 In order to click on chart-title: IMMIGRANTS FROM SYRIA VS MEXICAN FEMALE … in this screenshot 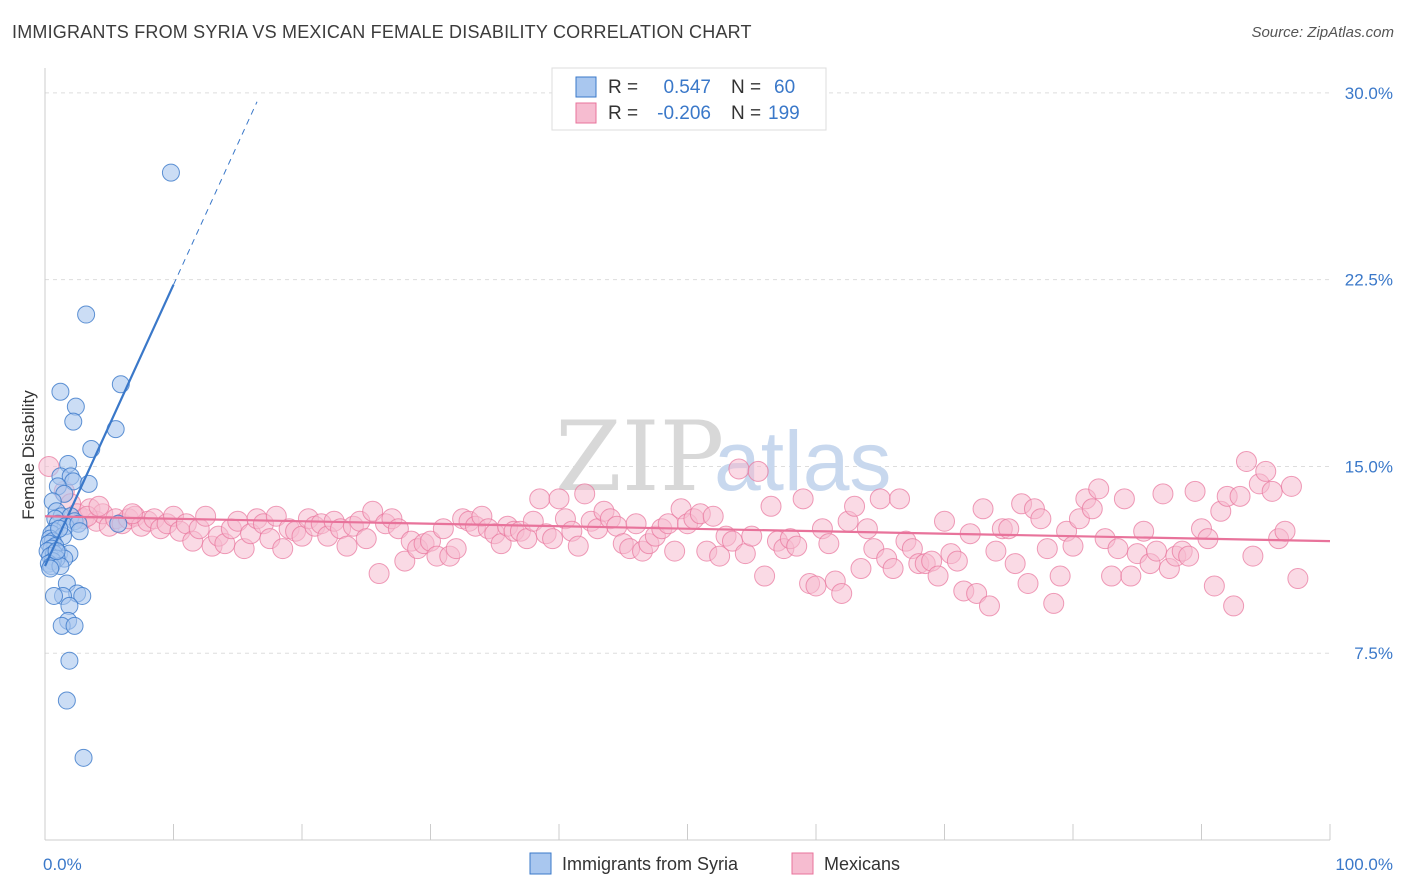, I will do `click(382, 32)`.